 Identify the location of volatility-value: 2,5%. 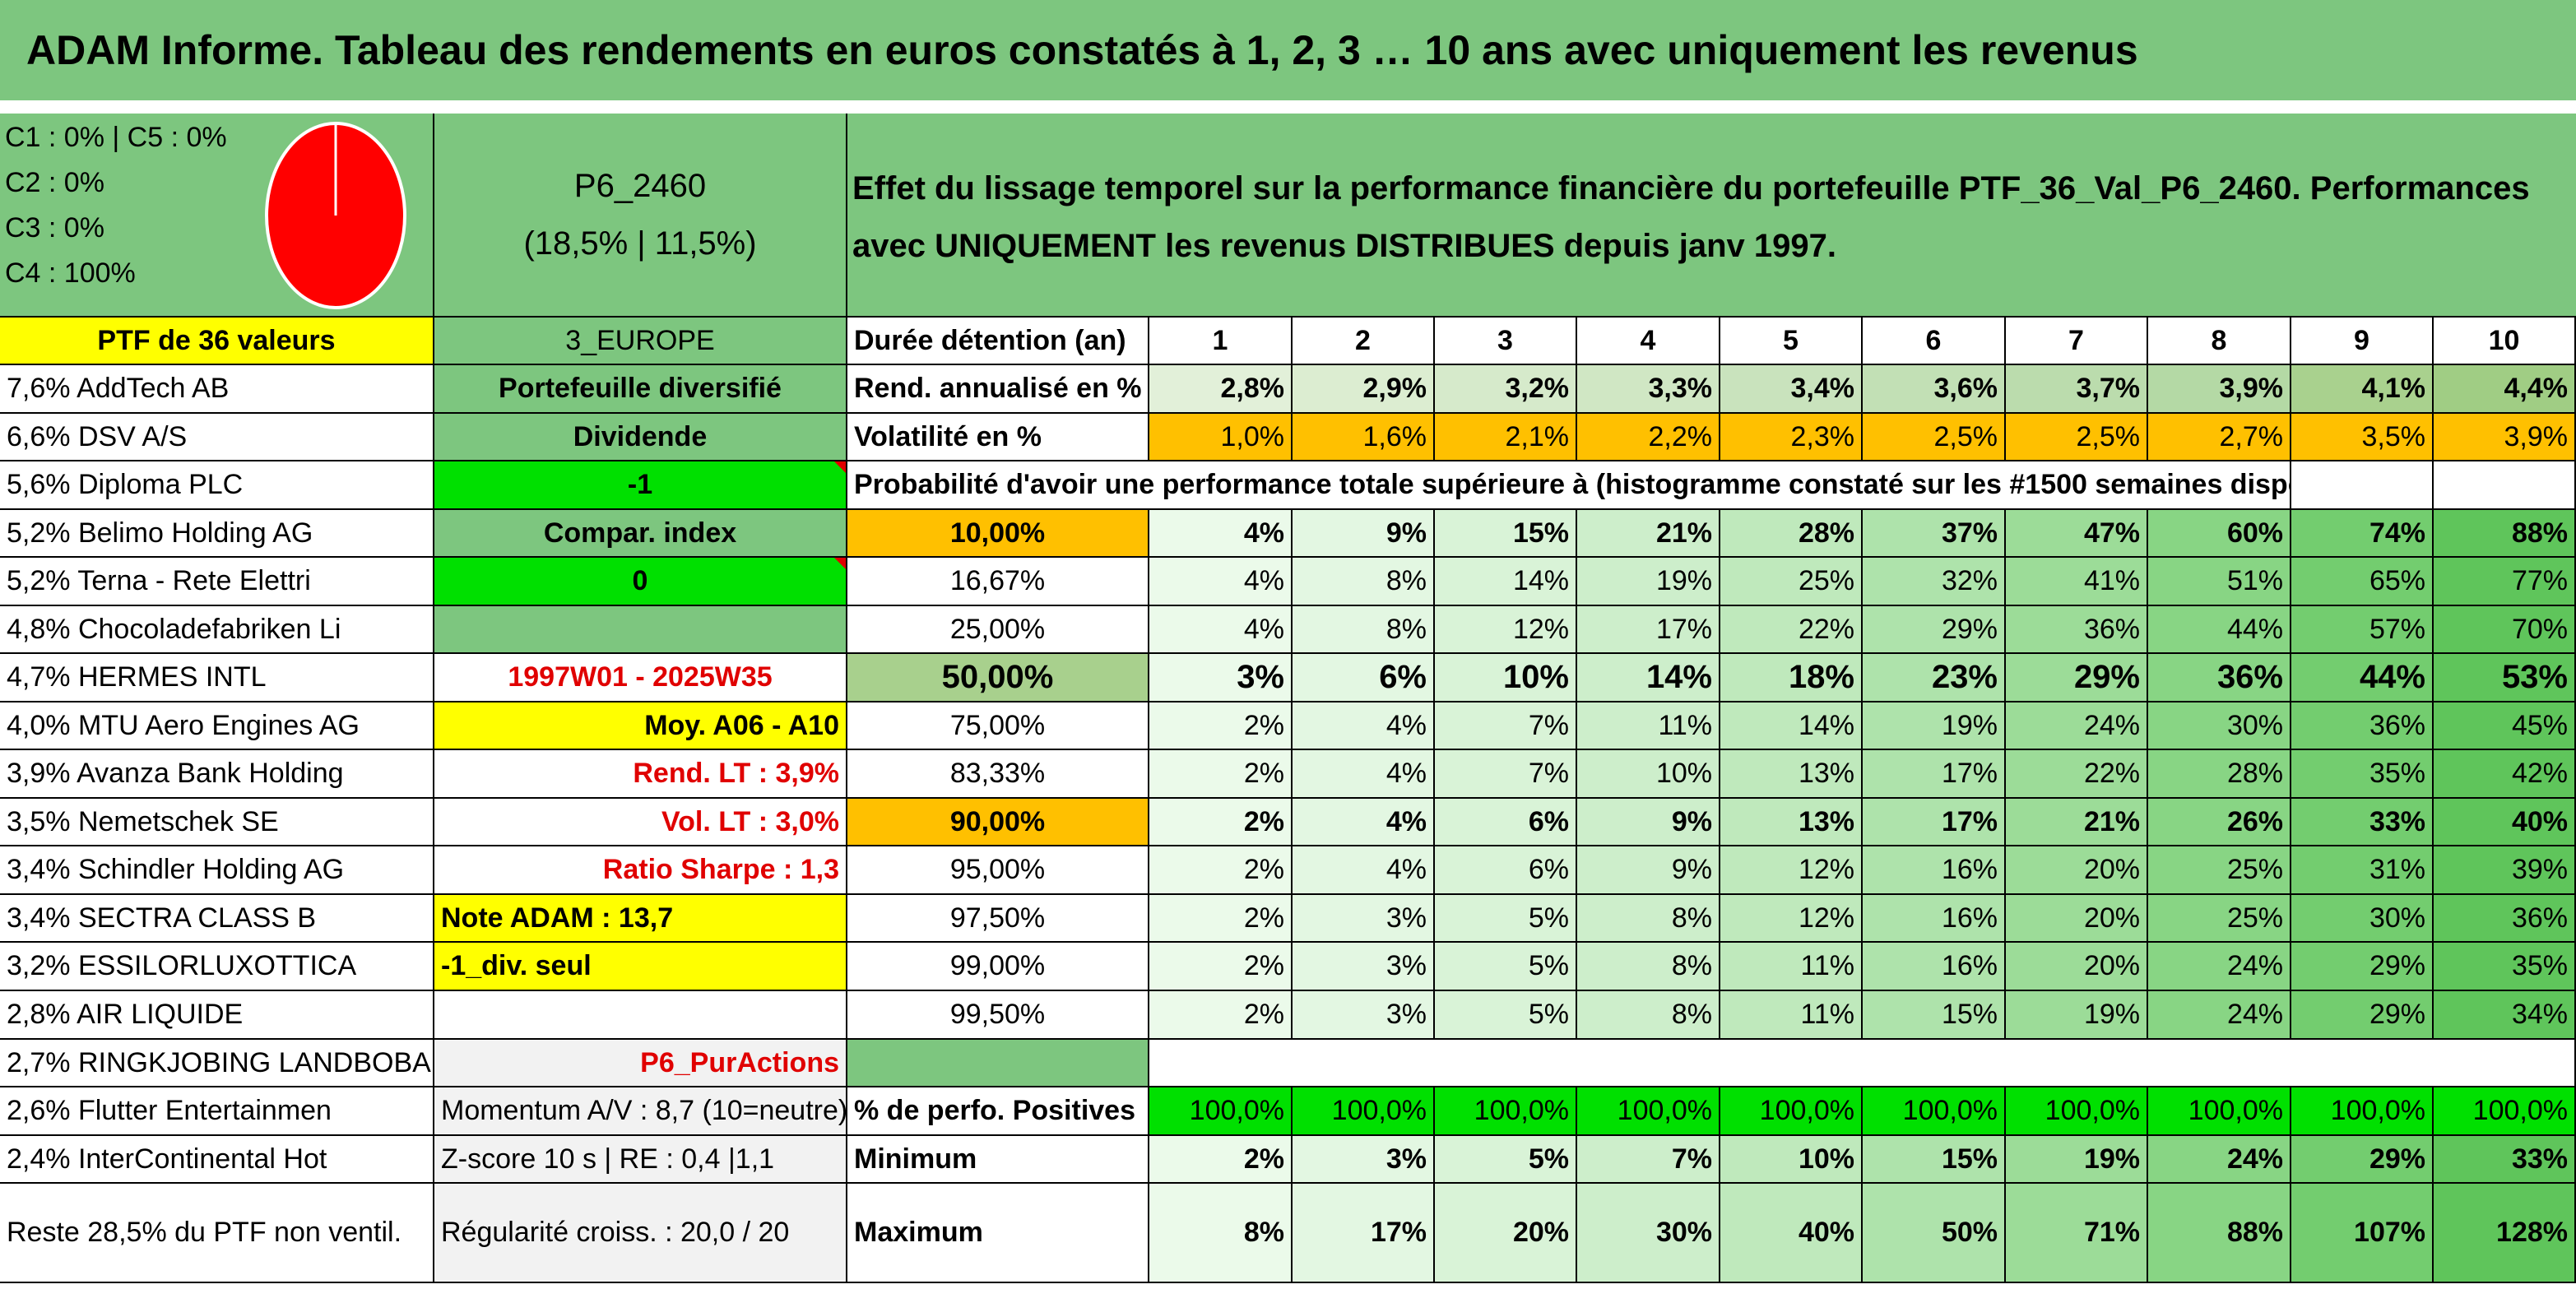
(2077, 437).